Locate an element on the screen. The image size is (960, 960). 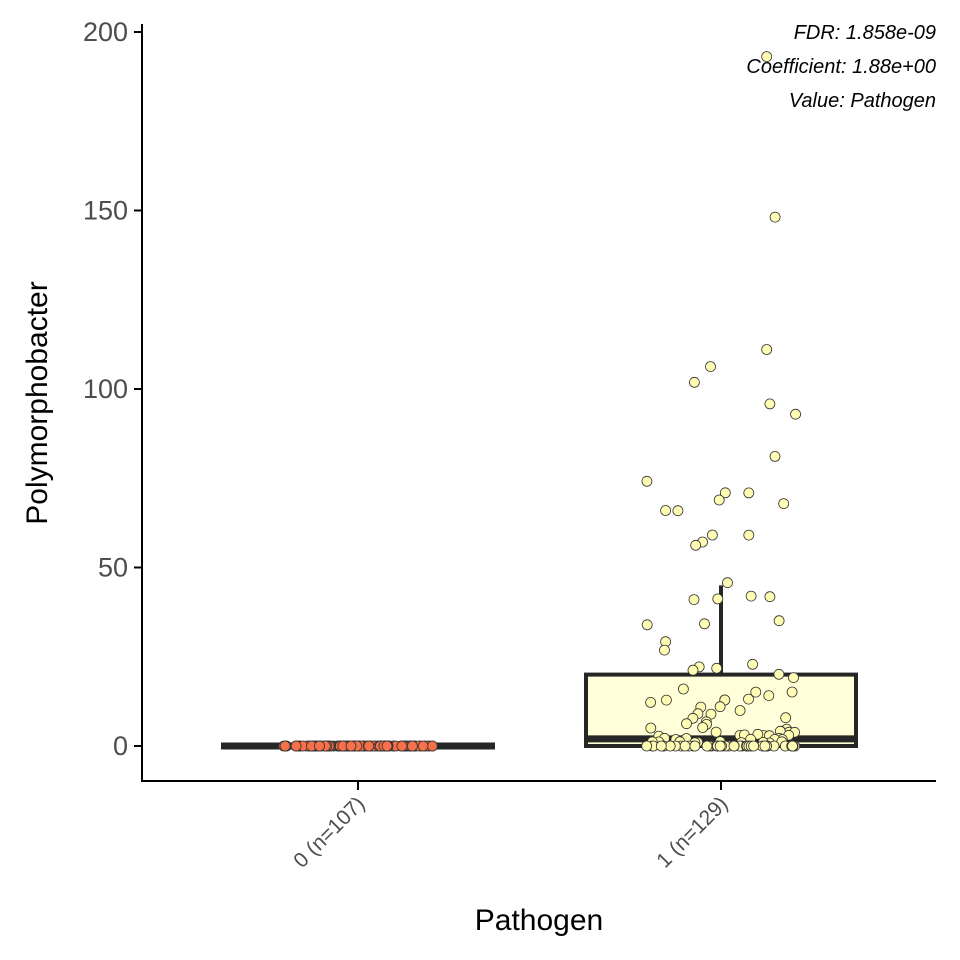
y-tick-label: 200 is located at coordinates (105, 32).